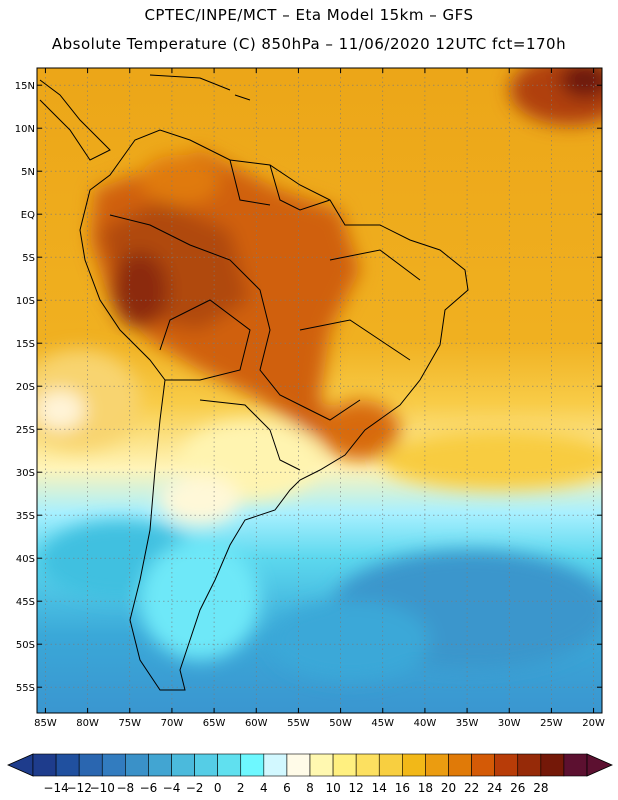 This screenshot has width=618, height=800. What do you see at coordinates (425, 723) in the screenshot?
I see `lon-tick-label: 40W` at bounding box center [425, 723].